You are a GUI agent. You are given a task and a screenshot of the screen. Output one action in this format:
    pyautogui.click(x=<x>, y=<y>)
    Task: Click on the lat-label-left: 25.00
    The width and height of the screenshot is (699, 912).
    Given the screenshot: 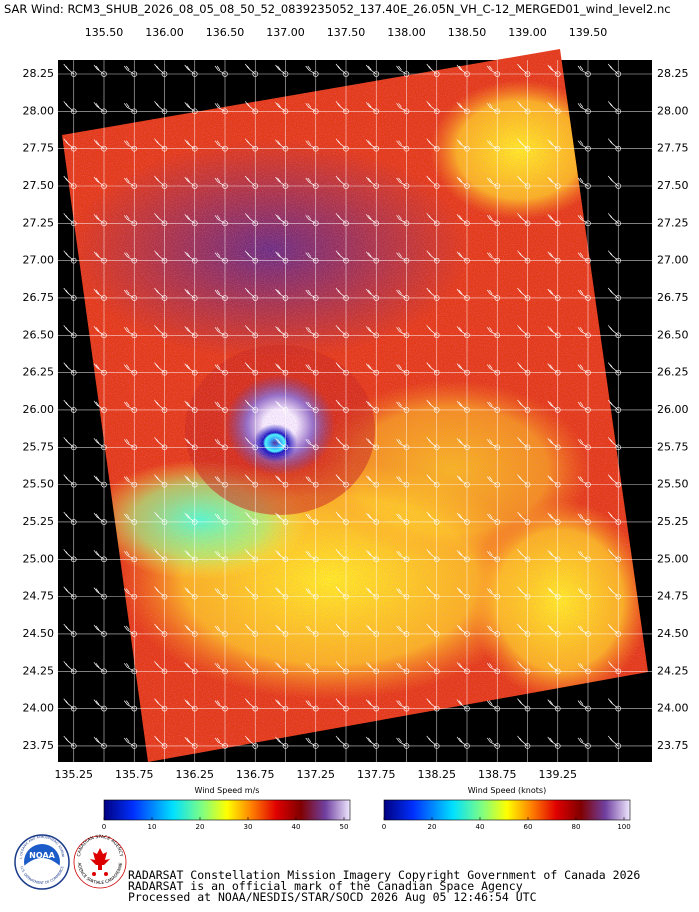 What is the action you would take?
    pyautogui.click(x=39, y=558)
    